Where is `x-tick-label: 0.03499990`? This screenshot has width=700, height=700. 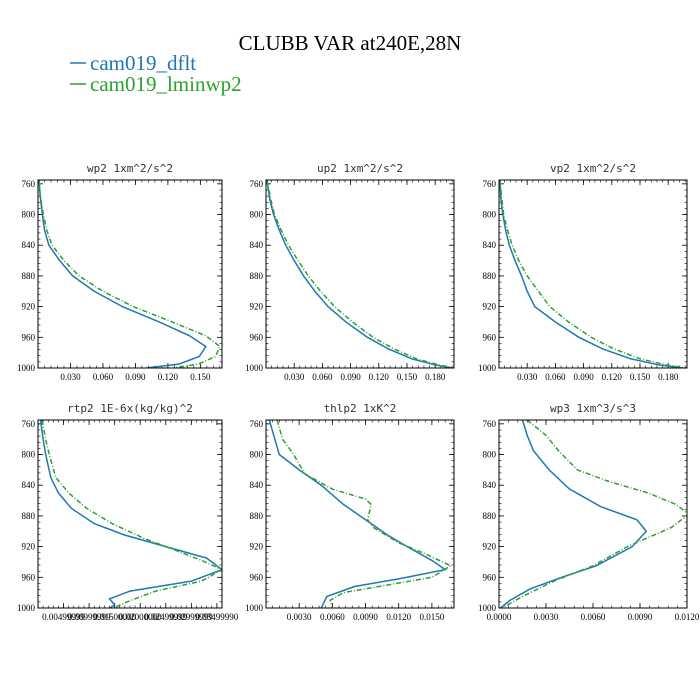
x-tick-label: 0.03499990 is located at coordinates (217, 617).